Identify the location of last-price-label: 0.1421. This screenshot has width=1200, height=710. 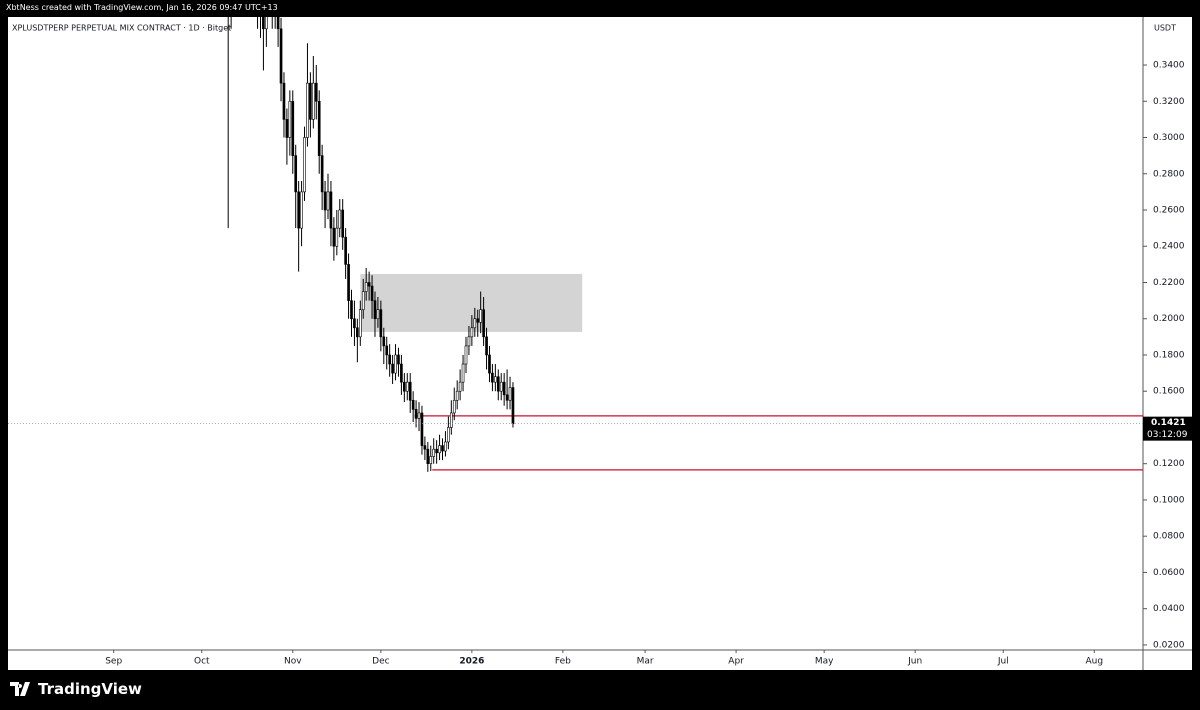
(1168, 423).